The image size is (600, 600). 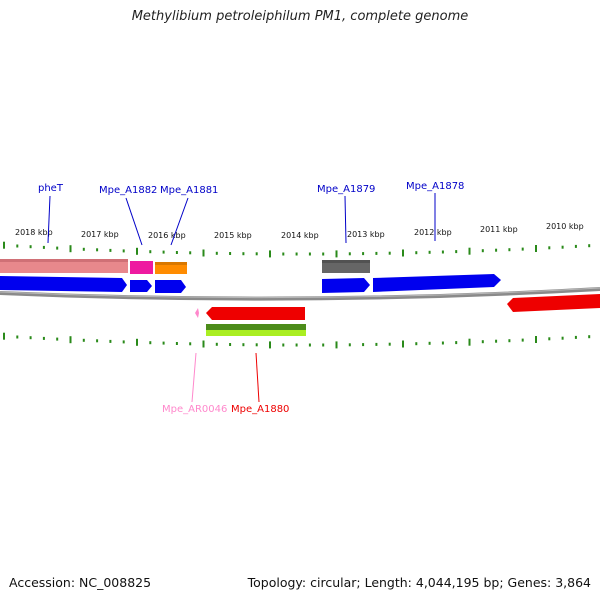 What do you see at coordinates (565, 226) in the screenshot?
I see `tick-label-2010: 2010 kbp` at bounding box center [565, 226].